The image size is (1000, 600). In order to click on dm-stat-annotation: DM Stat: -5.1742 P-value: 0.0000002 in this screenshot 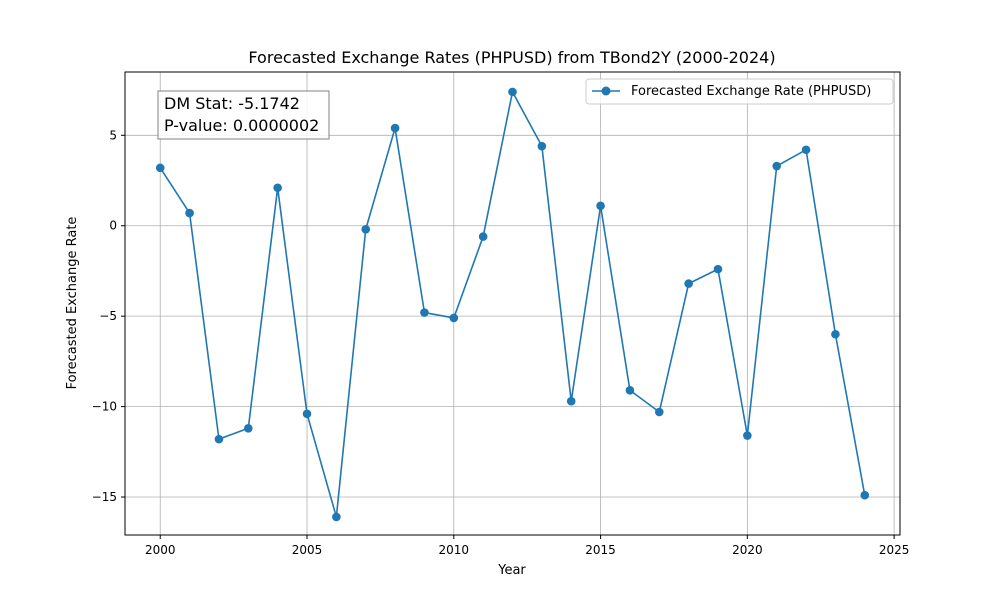, I will do `click(243, 115)`.